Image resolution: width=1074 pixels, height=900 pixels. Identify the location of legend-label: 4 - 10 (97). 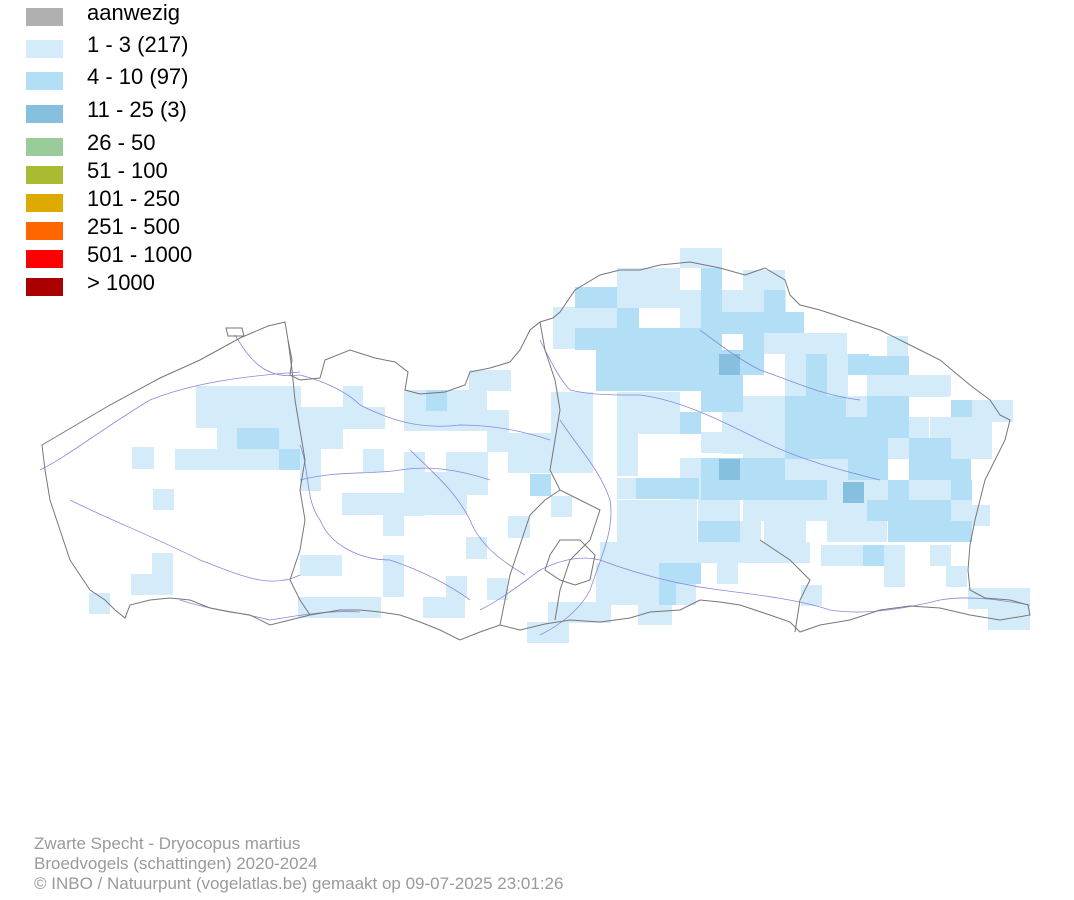
(138, 76).